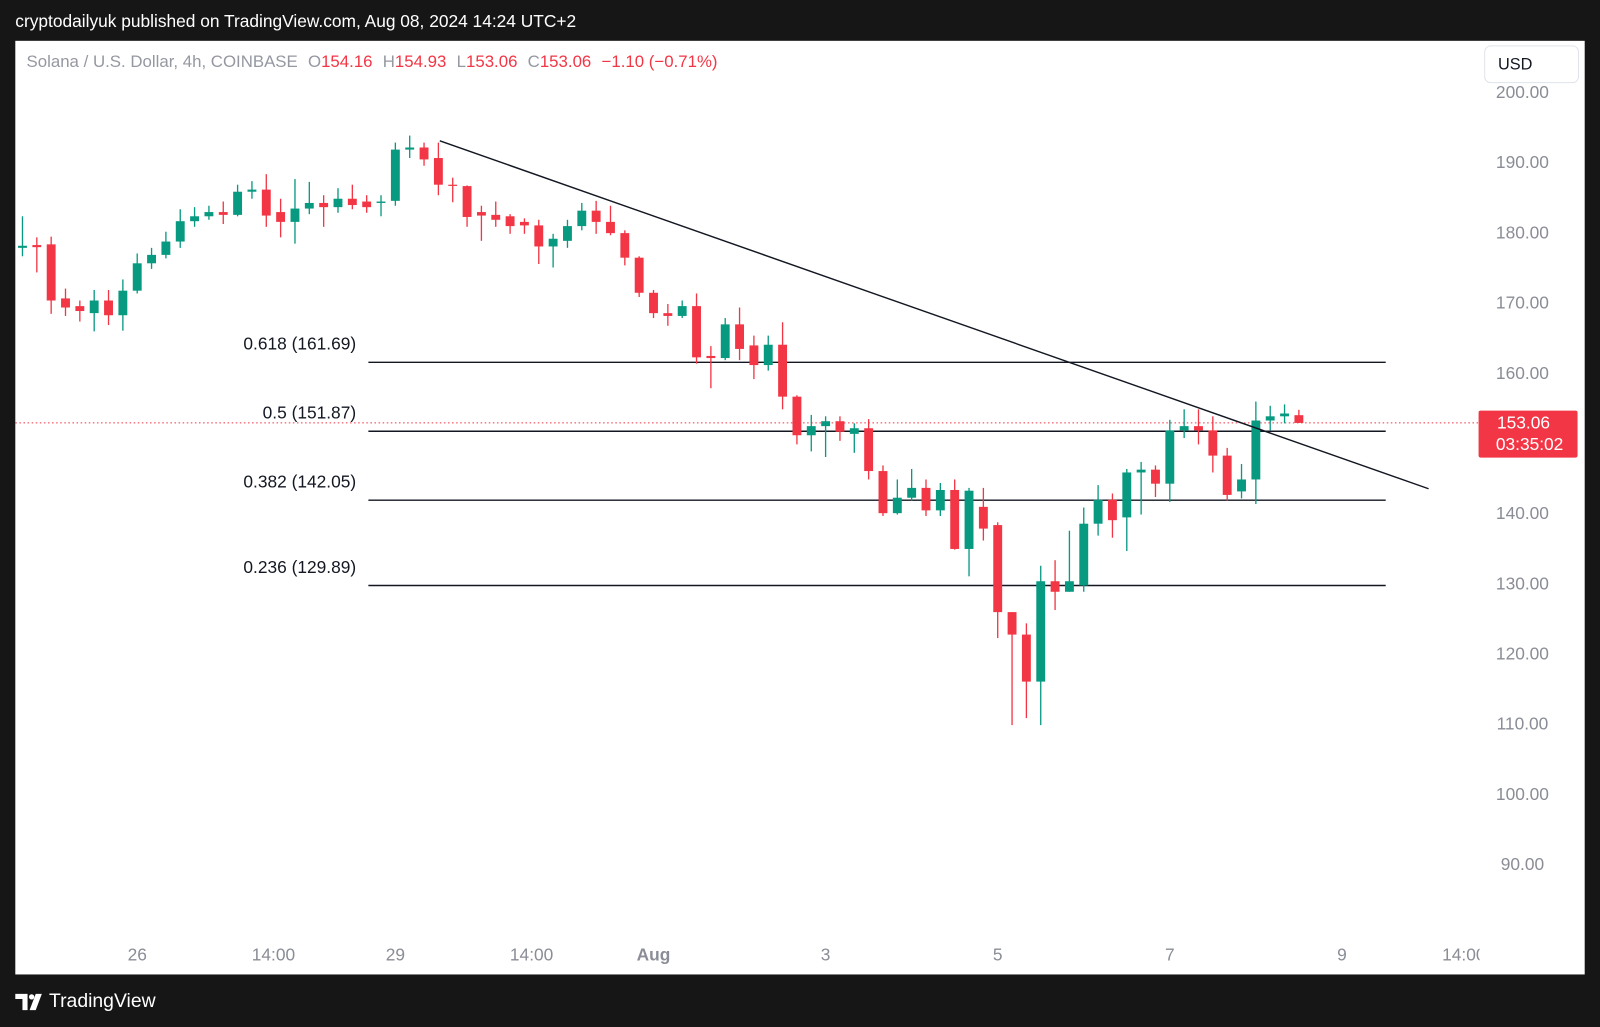  What do you see at coordinates (1515, 65) in the screenshot?
I see `currency-label: USD` at bounding box center [1515, 65].